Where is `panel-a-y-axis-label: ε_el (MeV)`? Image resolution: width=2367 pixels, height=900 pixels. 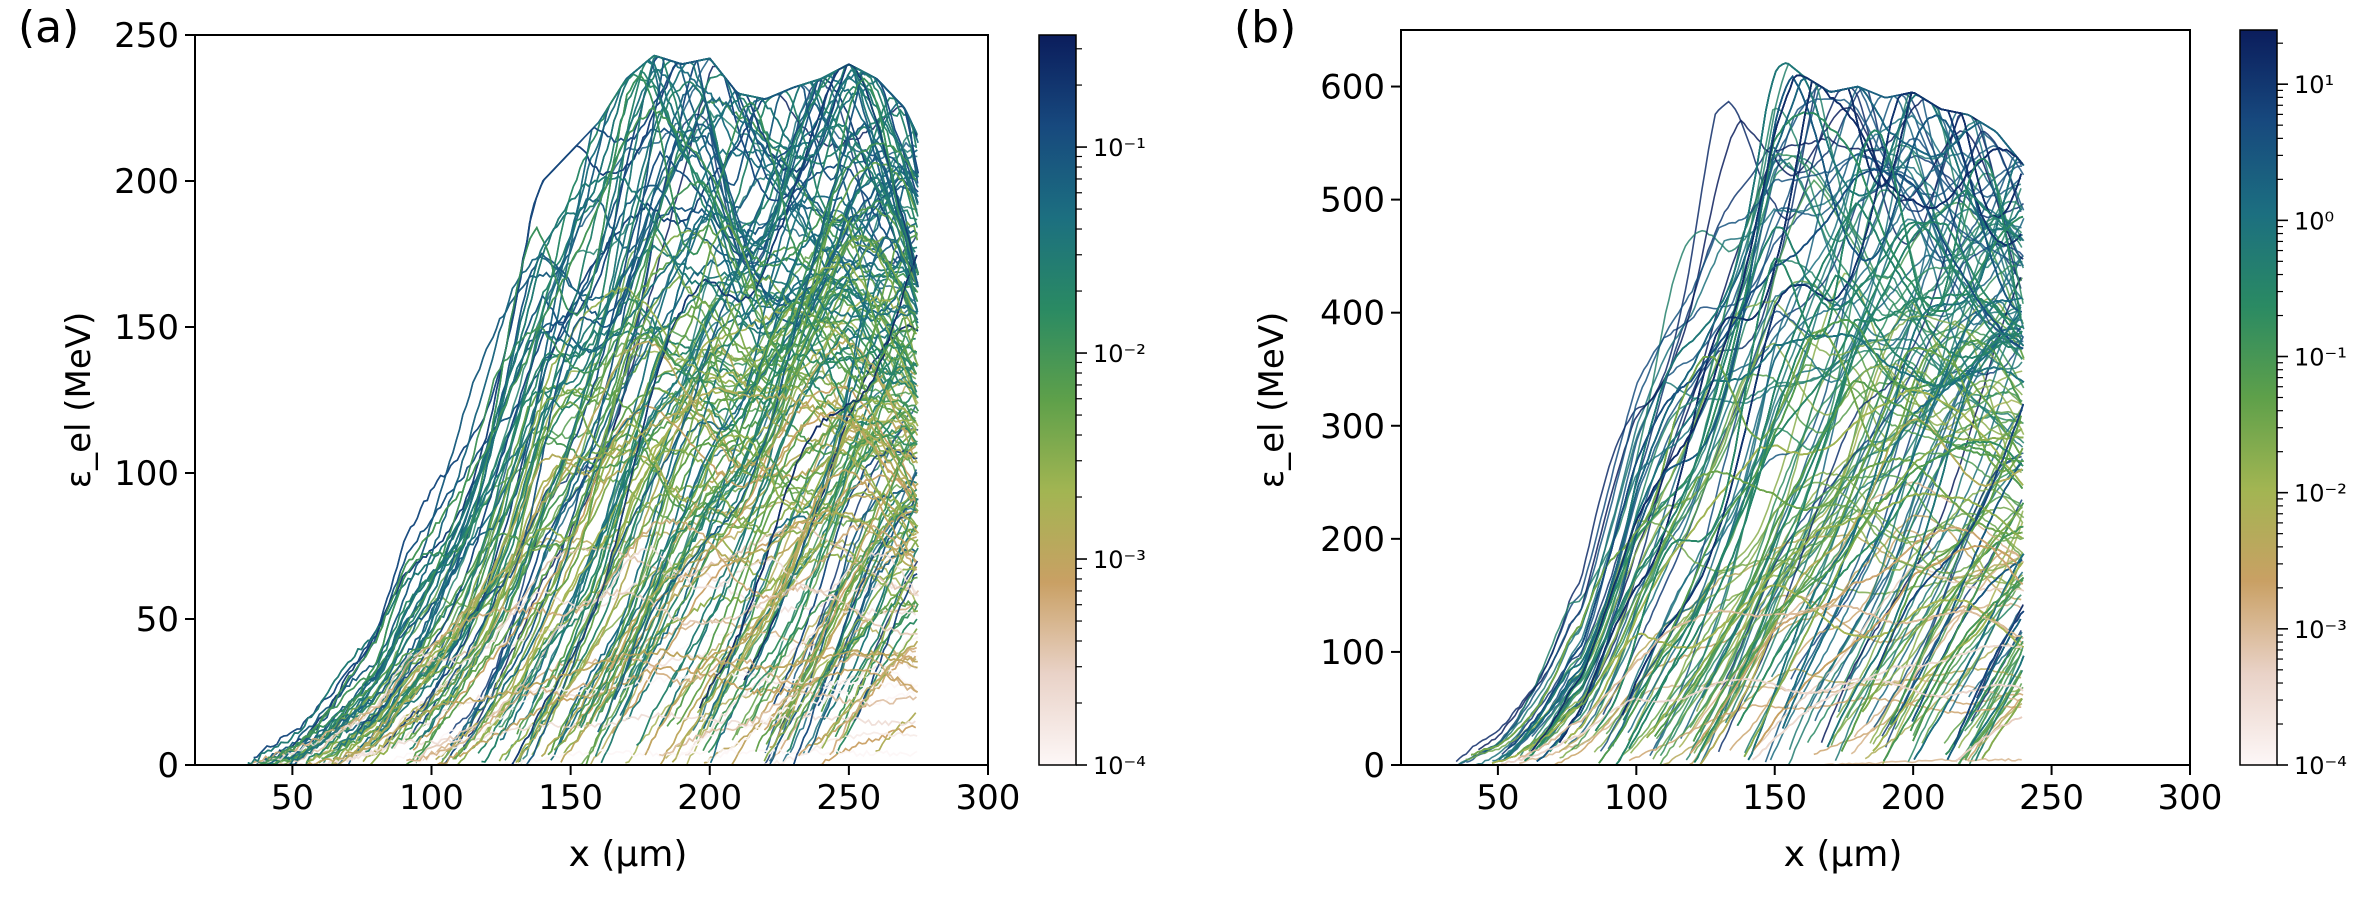 panel-a-y-axis-label: ε_el (MeV) is located at coordinates (79, 400).